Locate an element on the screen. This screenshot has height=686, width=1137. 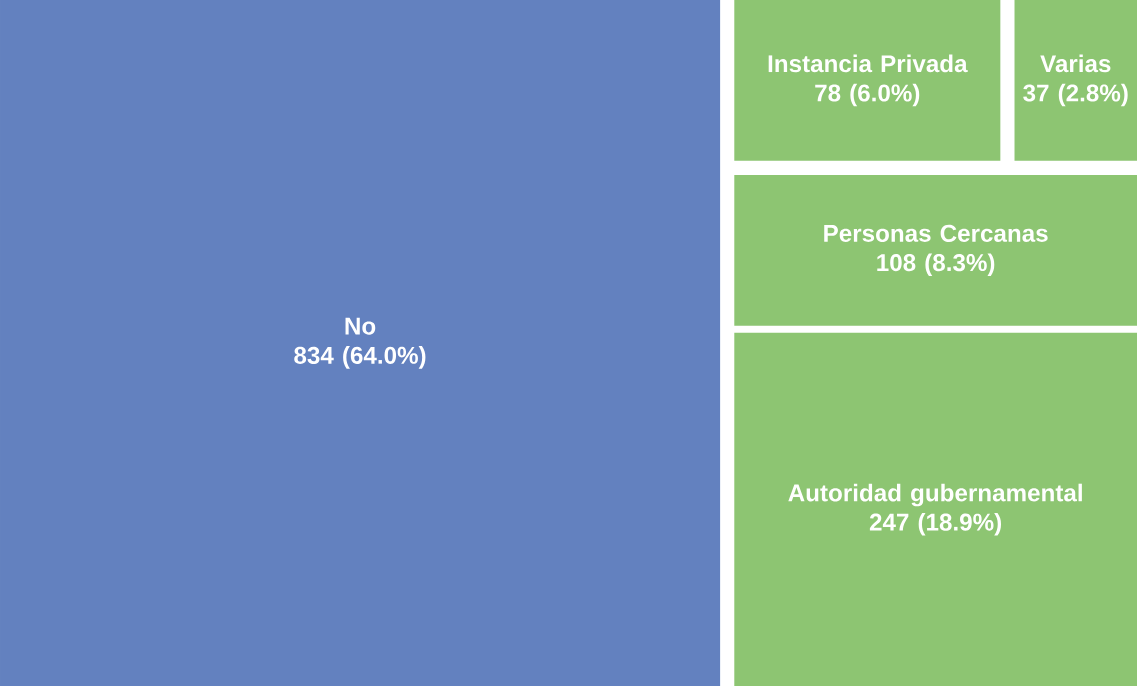
category-label: Varias is located at coordinates (1075, 63).